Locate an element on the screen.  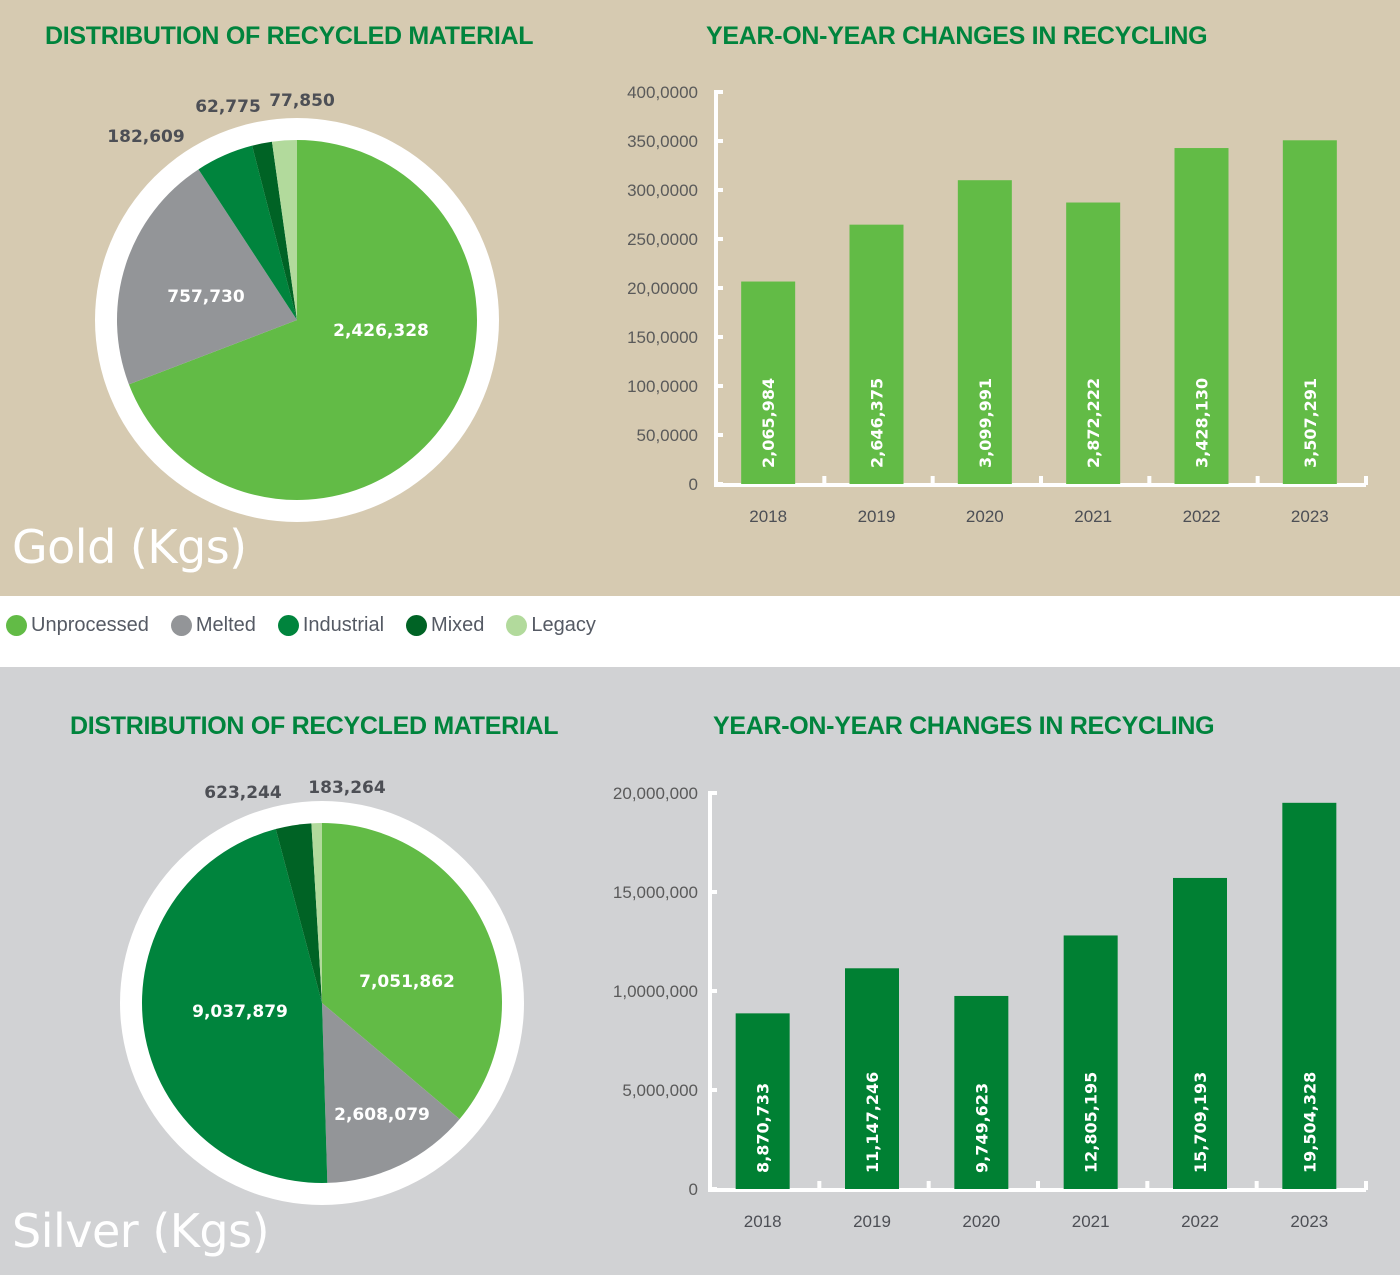
gold-bar-y-tick-label: 300,0000 is located at coordinates (662, 190).